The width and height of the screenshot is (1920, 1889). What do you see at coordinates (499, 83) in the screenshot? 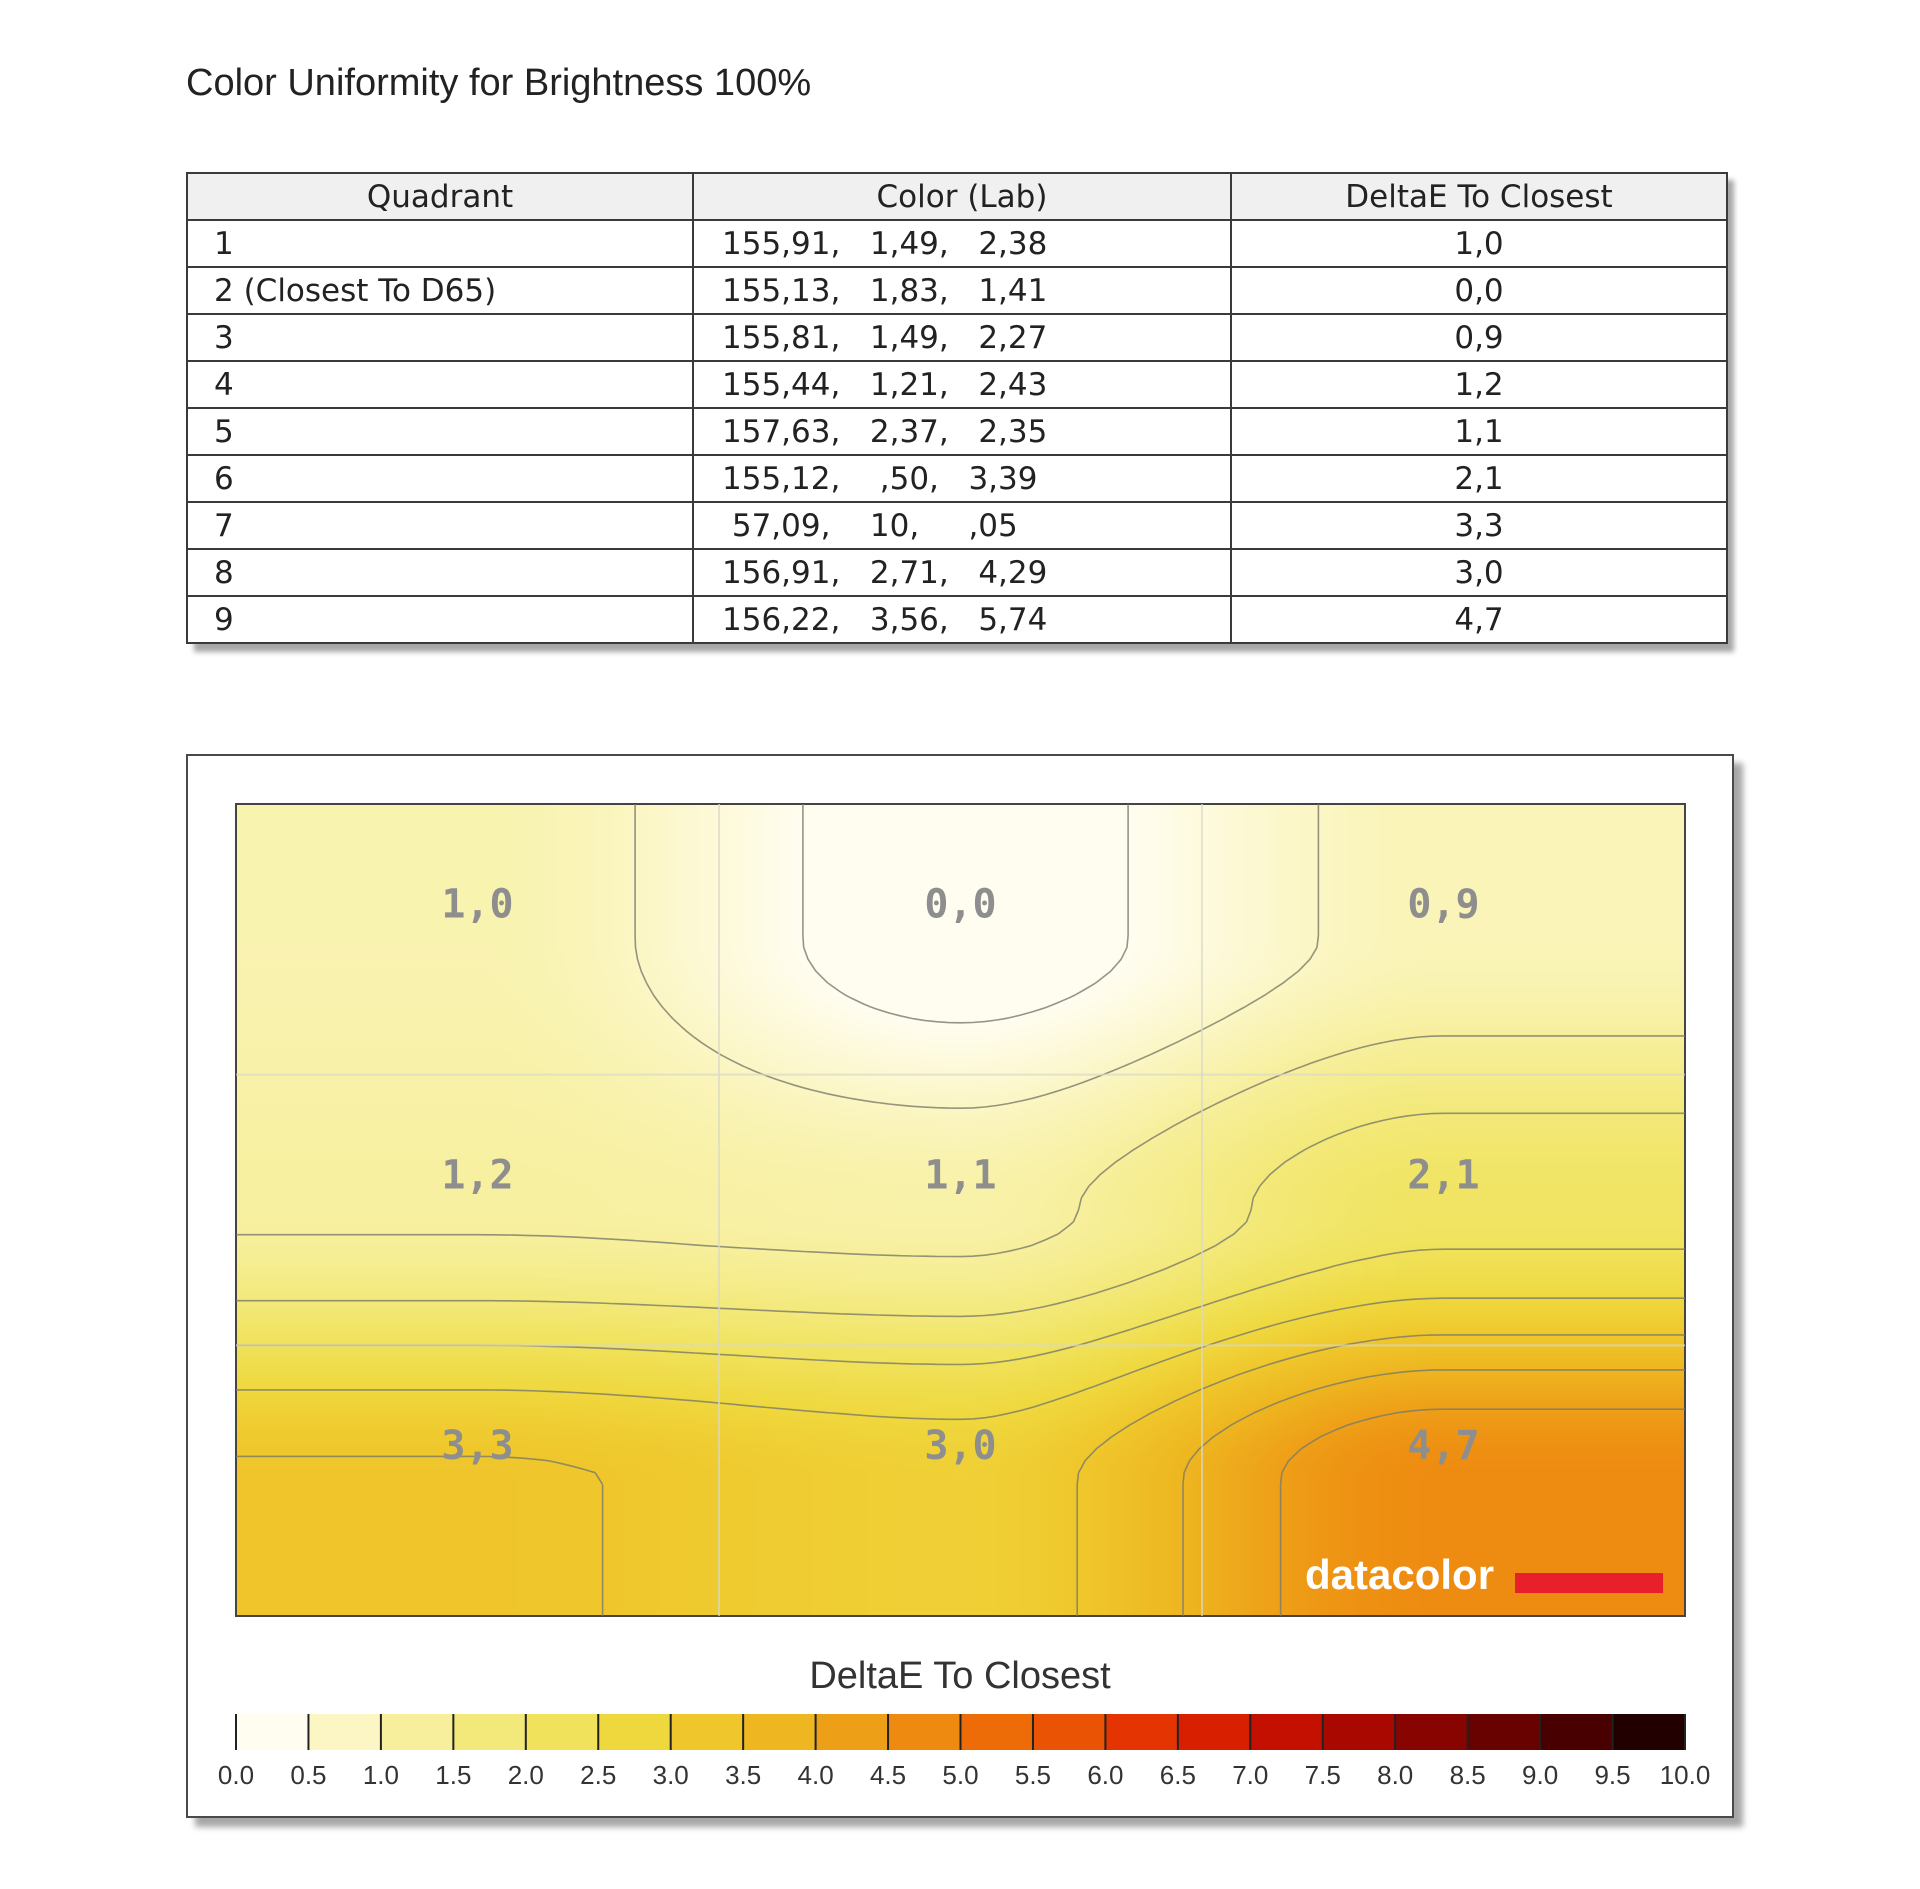
I see `page-title: Color Uniformity for Brightness 100%` at bounding box center [499, 83].